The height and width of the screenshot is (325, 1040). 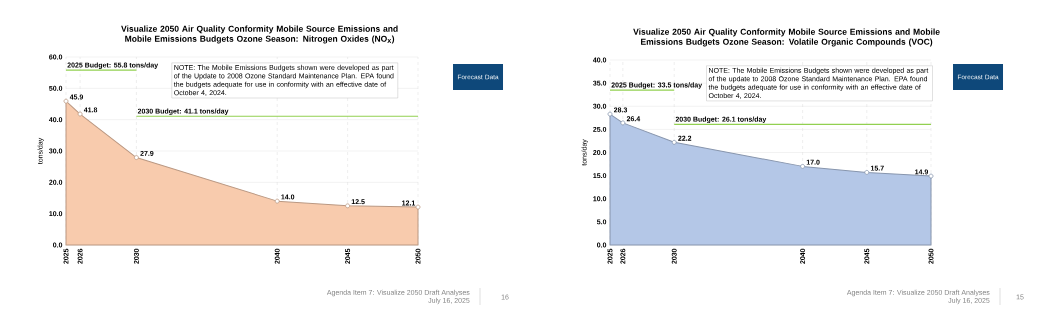 What do you see at coordinates (786, 37) in the screenshot?
I see `chart-title: Visualize 2050 Air Quality Conformity Mobile Source Emissions and Mobile Emissions Budgets Ozone Season: Volatile Organic Compounds (VOC)` at bounding box center [786, 37].